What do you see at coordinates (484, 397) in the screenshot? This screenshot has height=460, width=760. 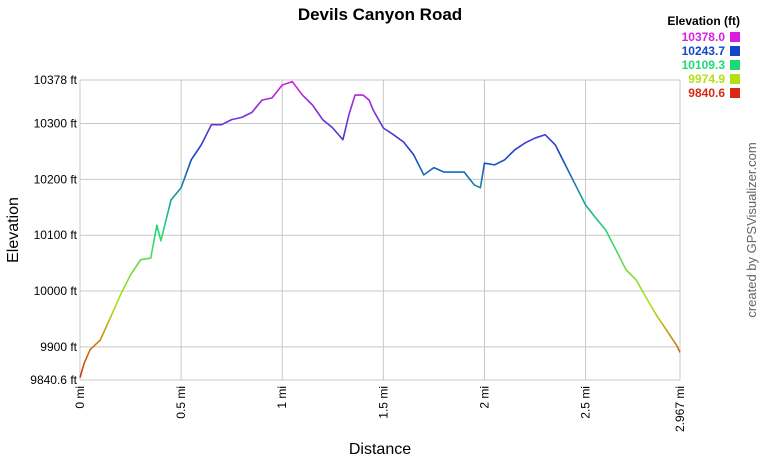 I see `x-tick-label: 2 mi` at bounding box center [484, 397].